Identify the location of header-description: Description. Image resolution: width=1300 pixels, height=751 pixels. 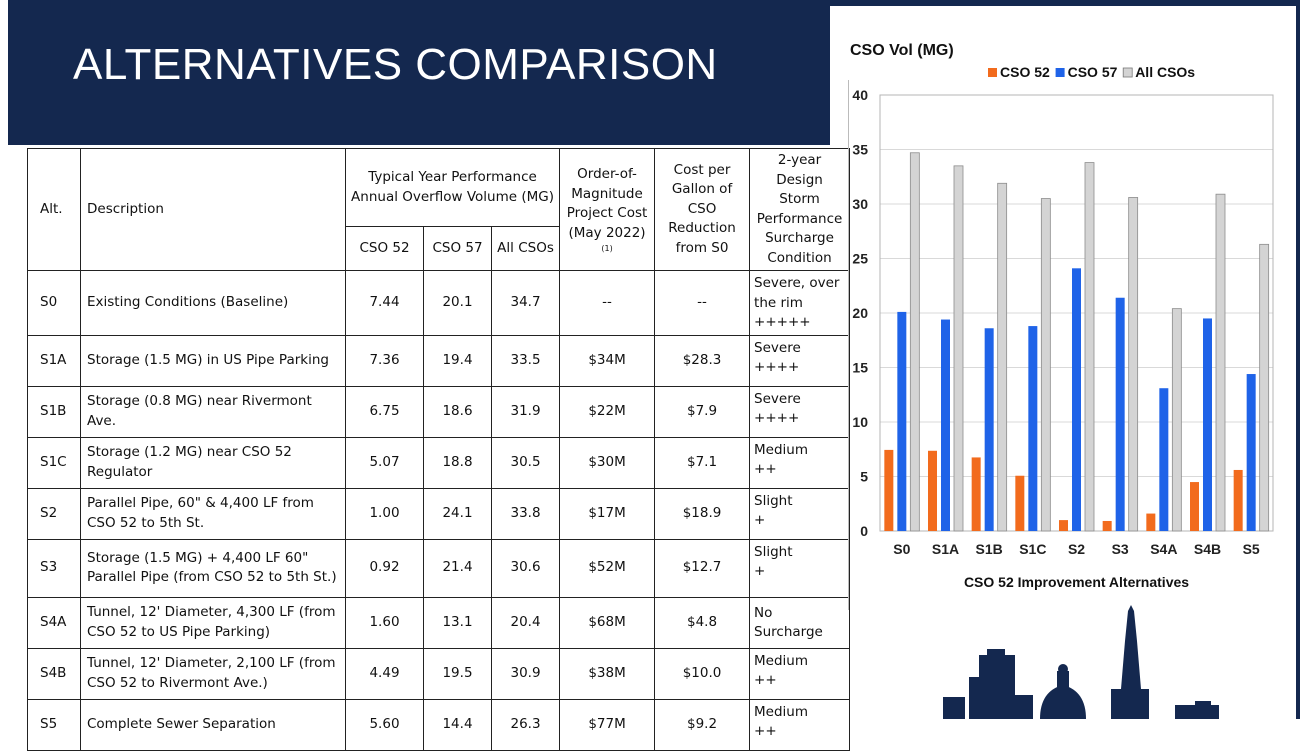
(213, 209).